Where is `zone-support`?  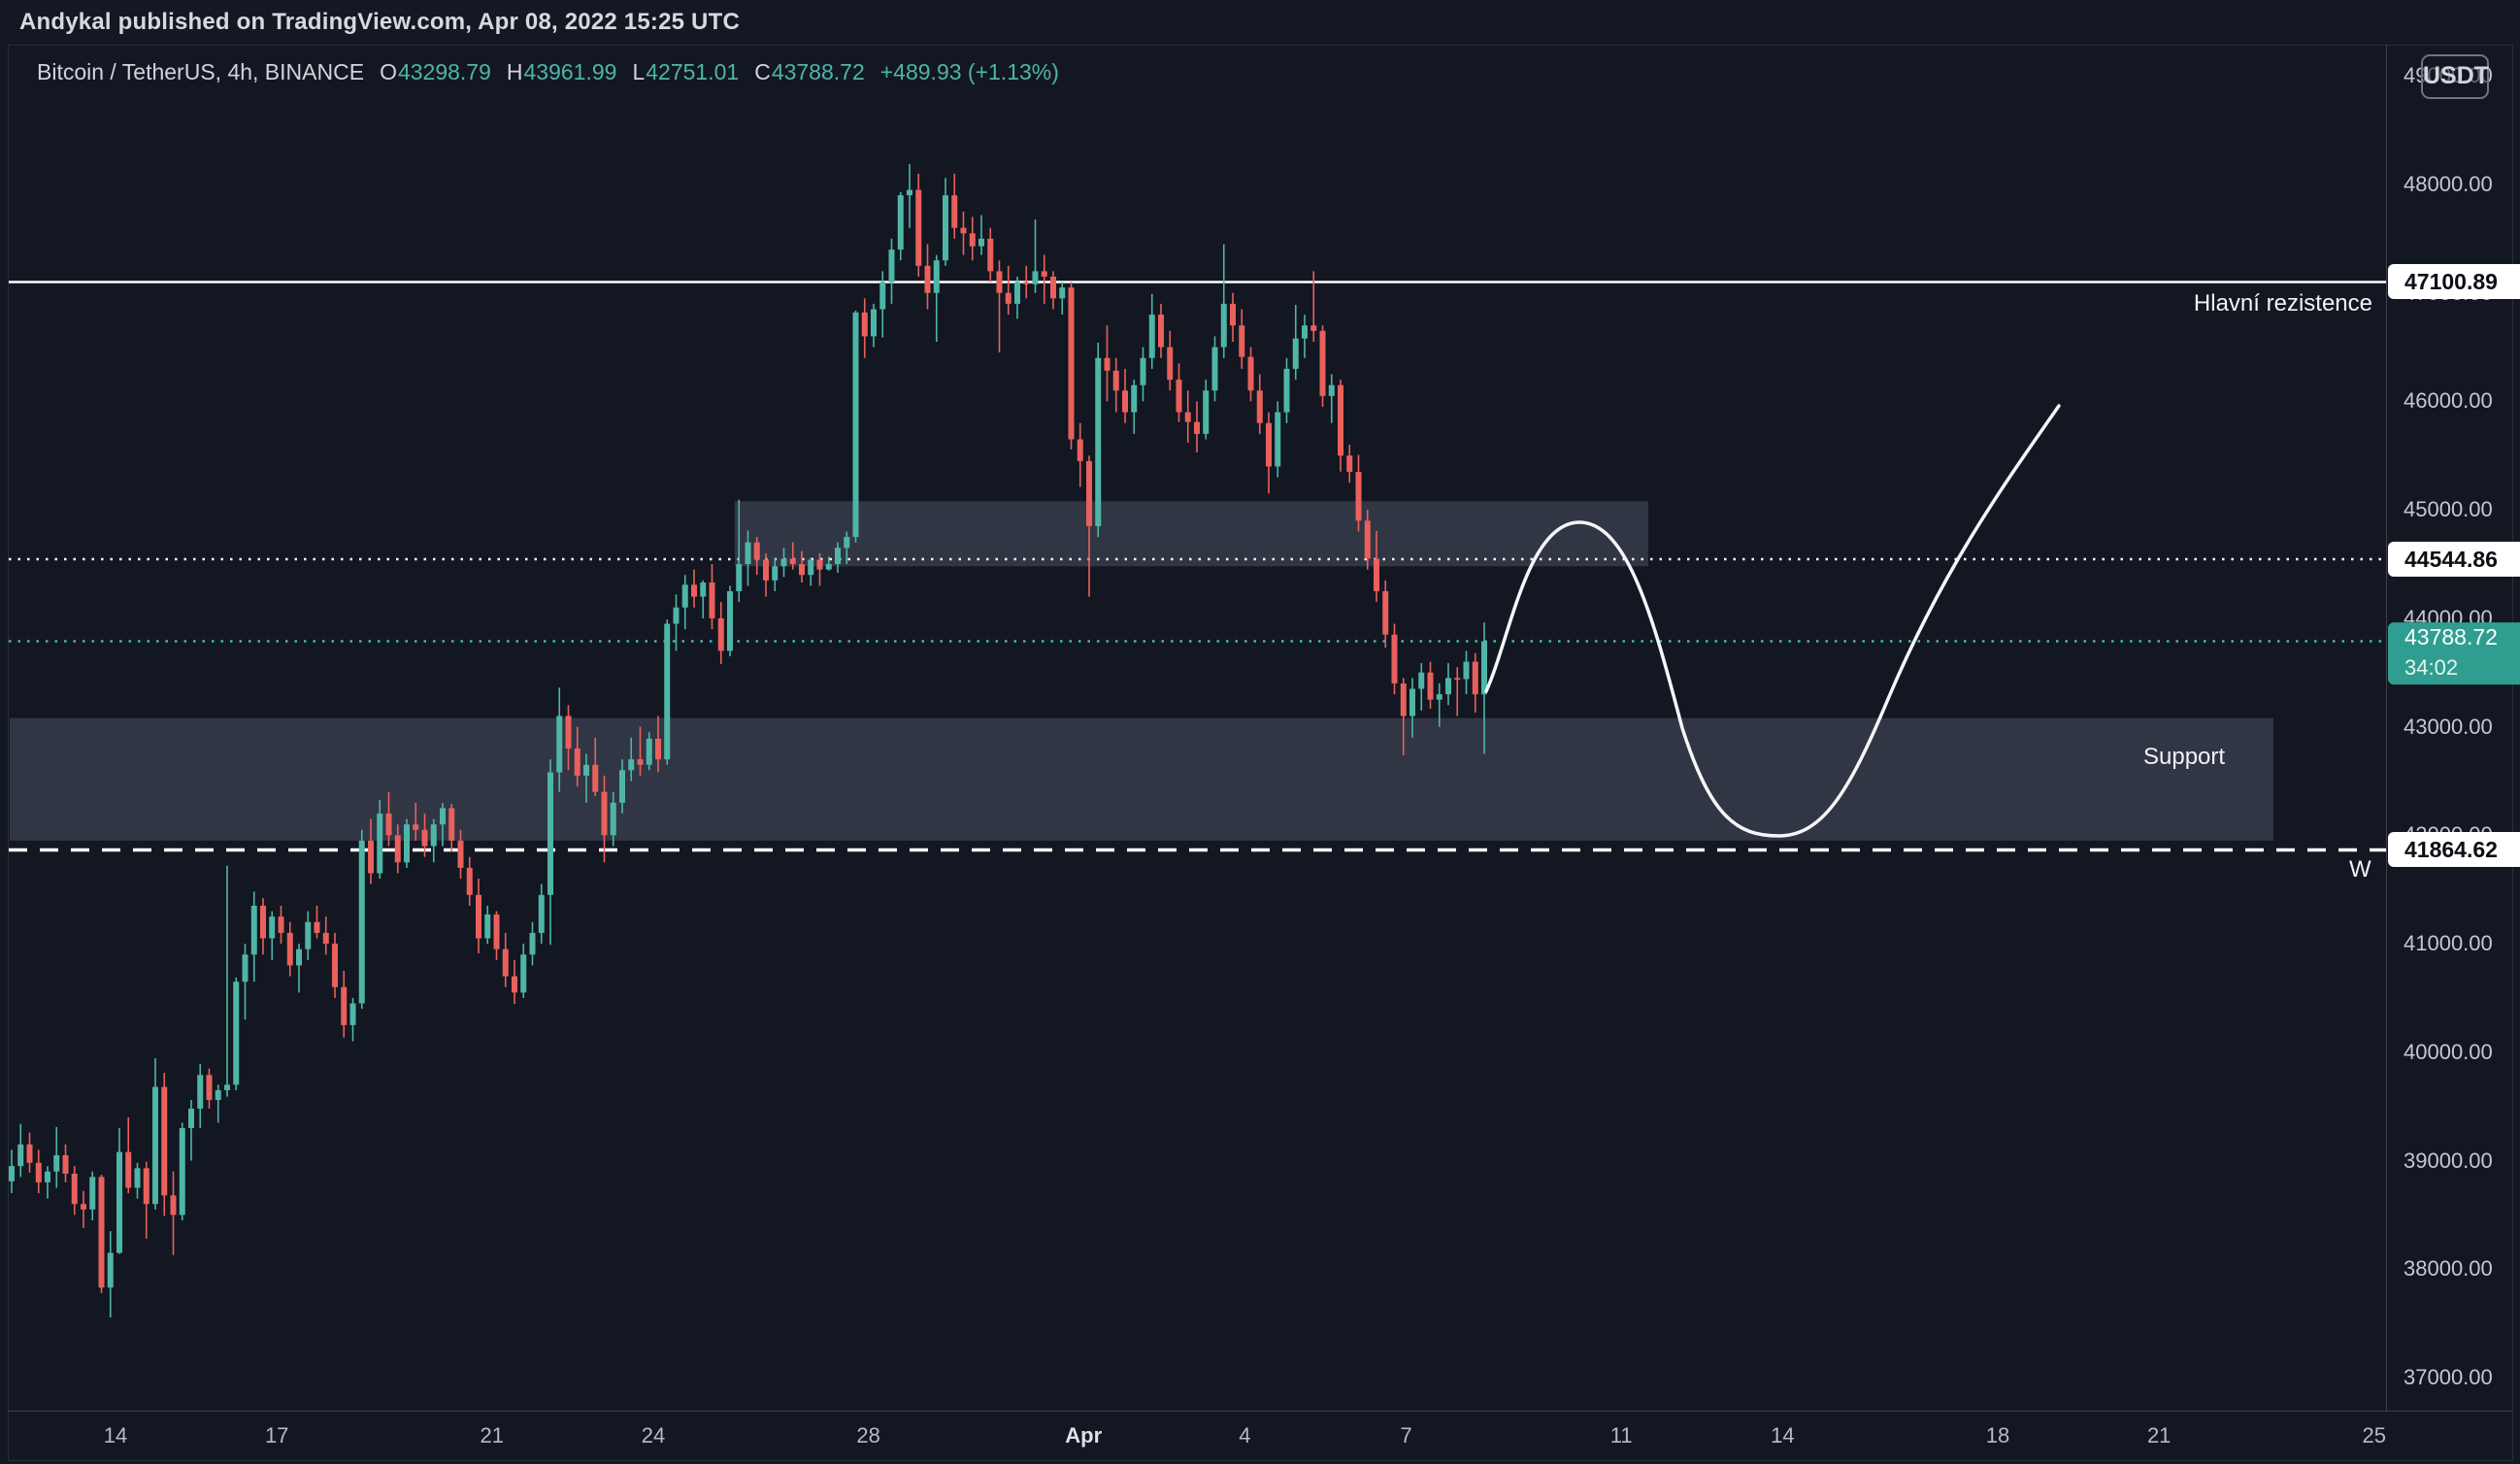 zone-support is located at coordinates (1141, 779).